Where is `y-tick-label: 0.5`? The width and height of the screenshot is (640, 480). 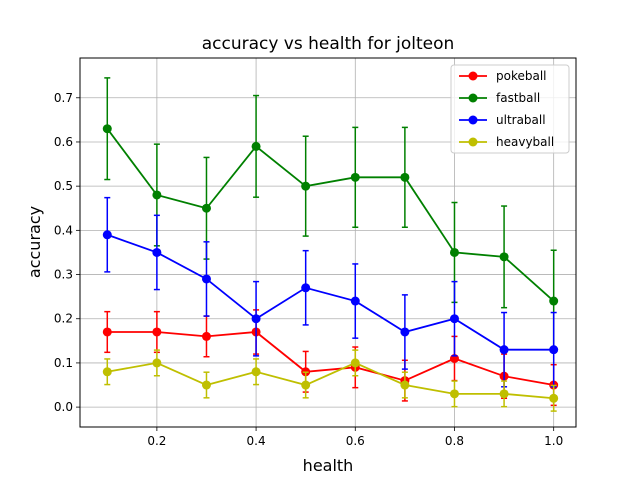 y-tick-label: 0.5 is located at coordinates (63, 186).